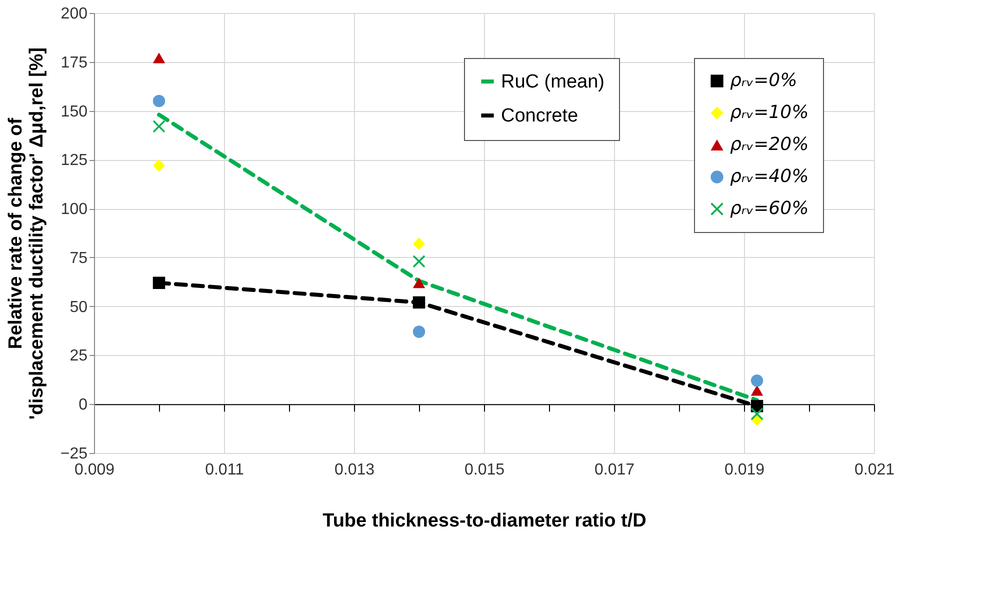  Describe the element at coordinates (94, 470) in the screenshot. I see `x-tick-label: 0.009` at that location.